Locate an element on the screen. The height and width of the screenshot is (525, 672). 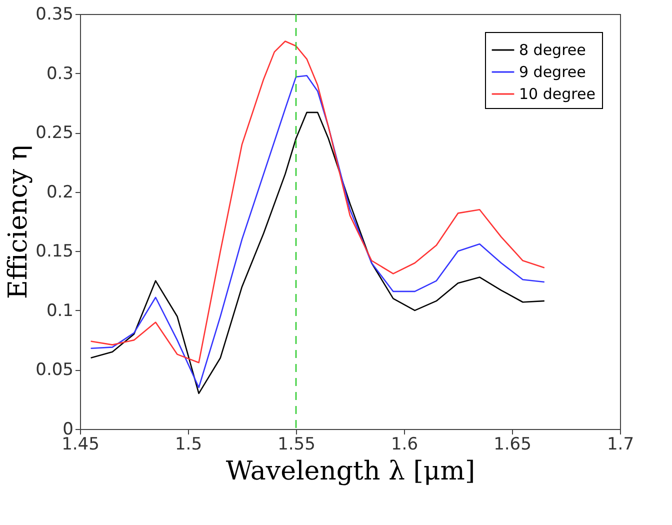
y-tick-label: 0.35 is located at coordinates (55, 14).